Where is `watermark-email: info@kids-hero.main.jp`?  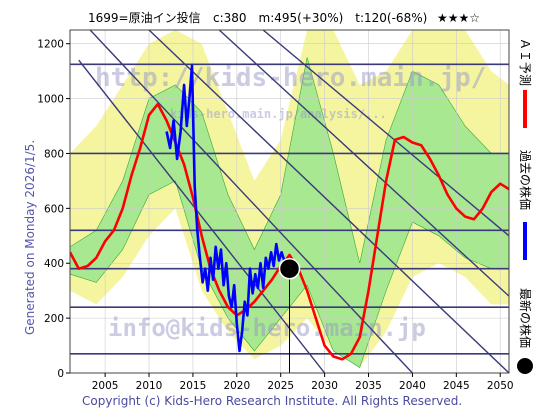 watermark-email: info@kids-hero.main.jp is located at coordinates (267, 328).